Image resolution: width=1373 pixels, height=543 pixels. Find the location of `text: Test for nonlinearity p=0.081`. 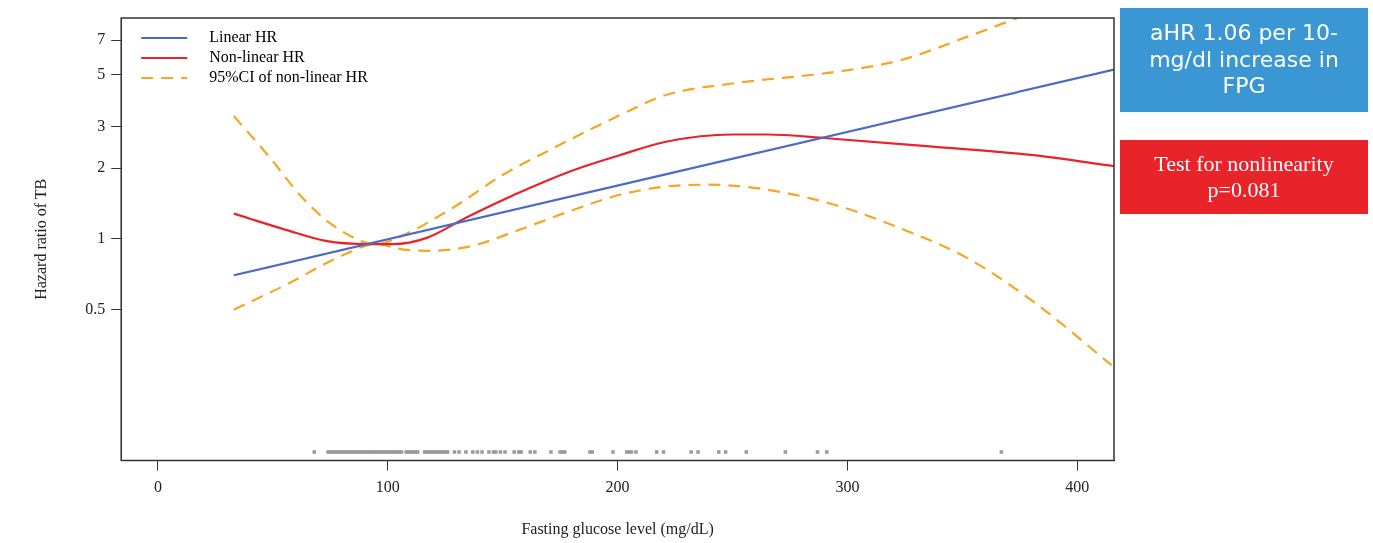

text: Test for nonlinearity p=0.081 is located at coordinates (1244, 177).